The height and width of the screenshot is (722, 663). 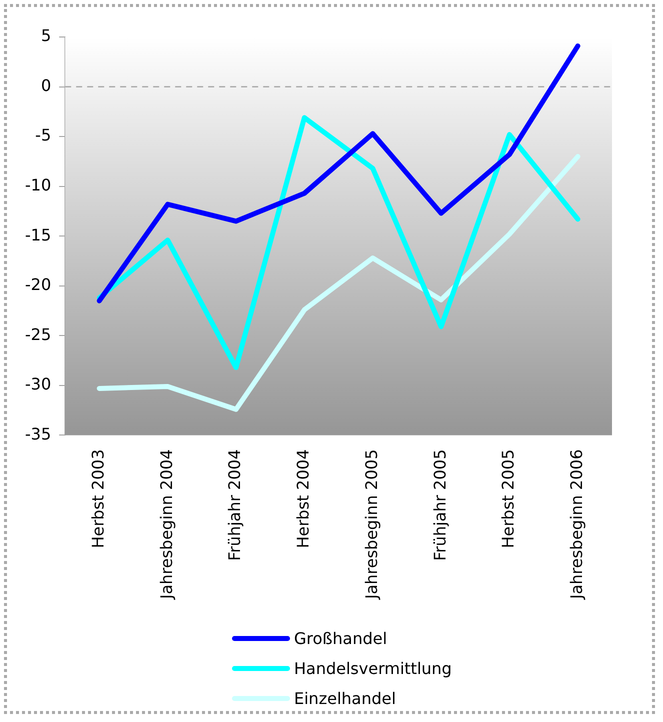 What do you see at coordinates (38, 334) in the screenshot?
I see `y-tick-label: -25` at bounding box center [38, 334].